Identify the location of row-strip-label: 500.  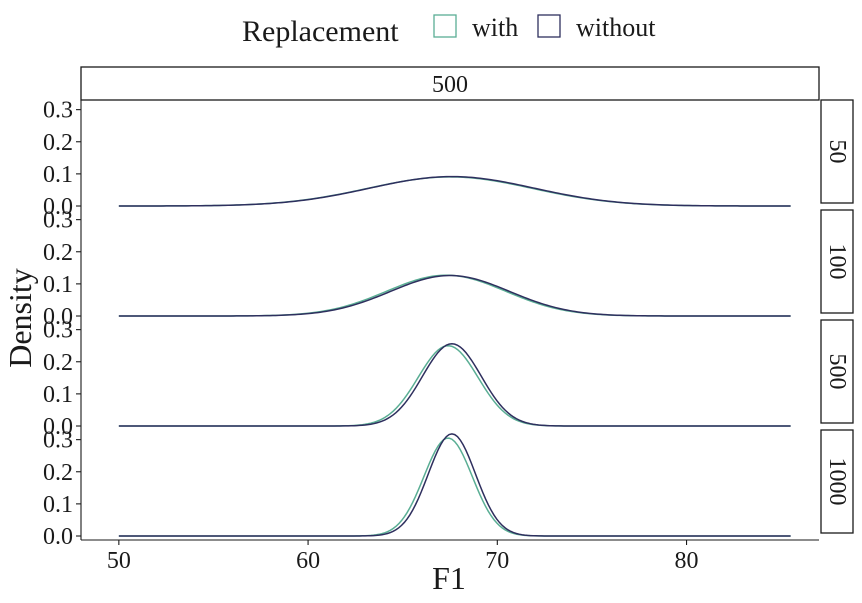
(837, 372).